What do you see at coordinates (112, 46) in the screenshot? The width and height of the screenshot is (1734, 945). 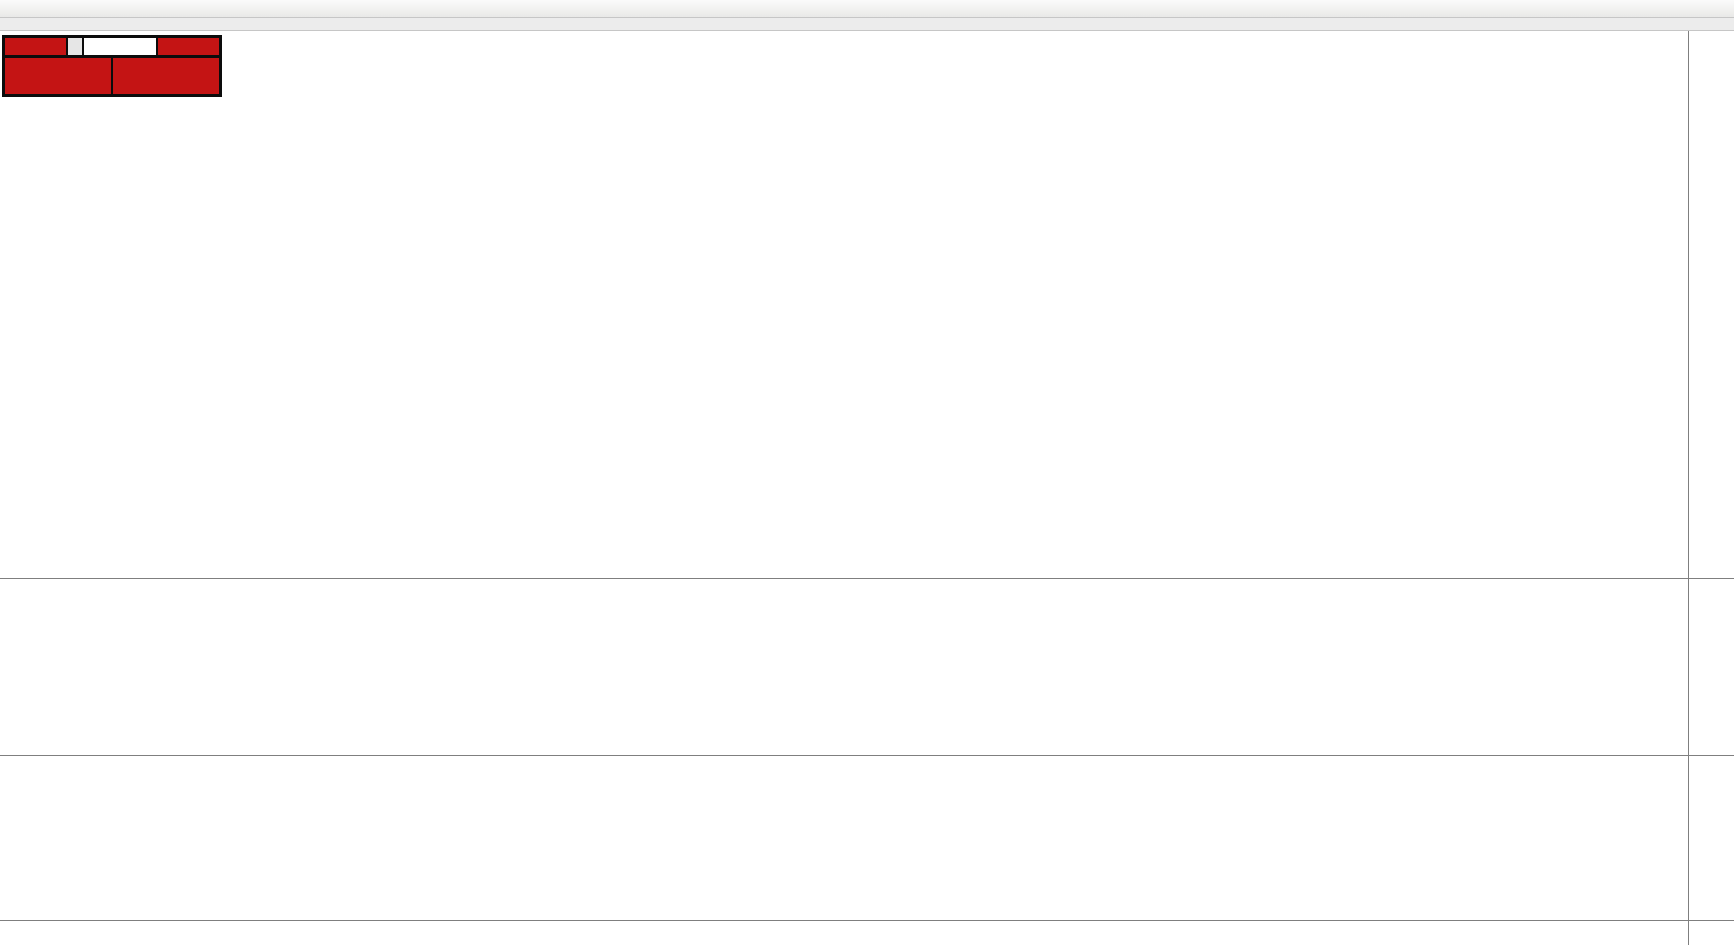 I see `volume-input` at bounding box center [112, 46].